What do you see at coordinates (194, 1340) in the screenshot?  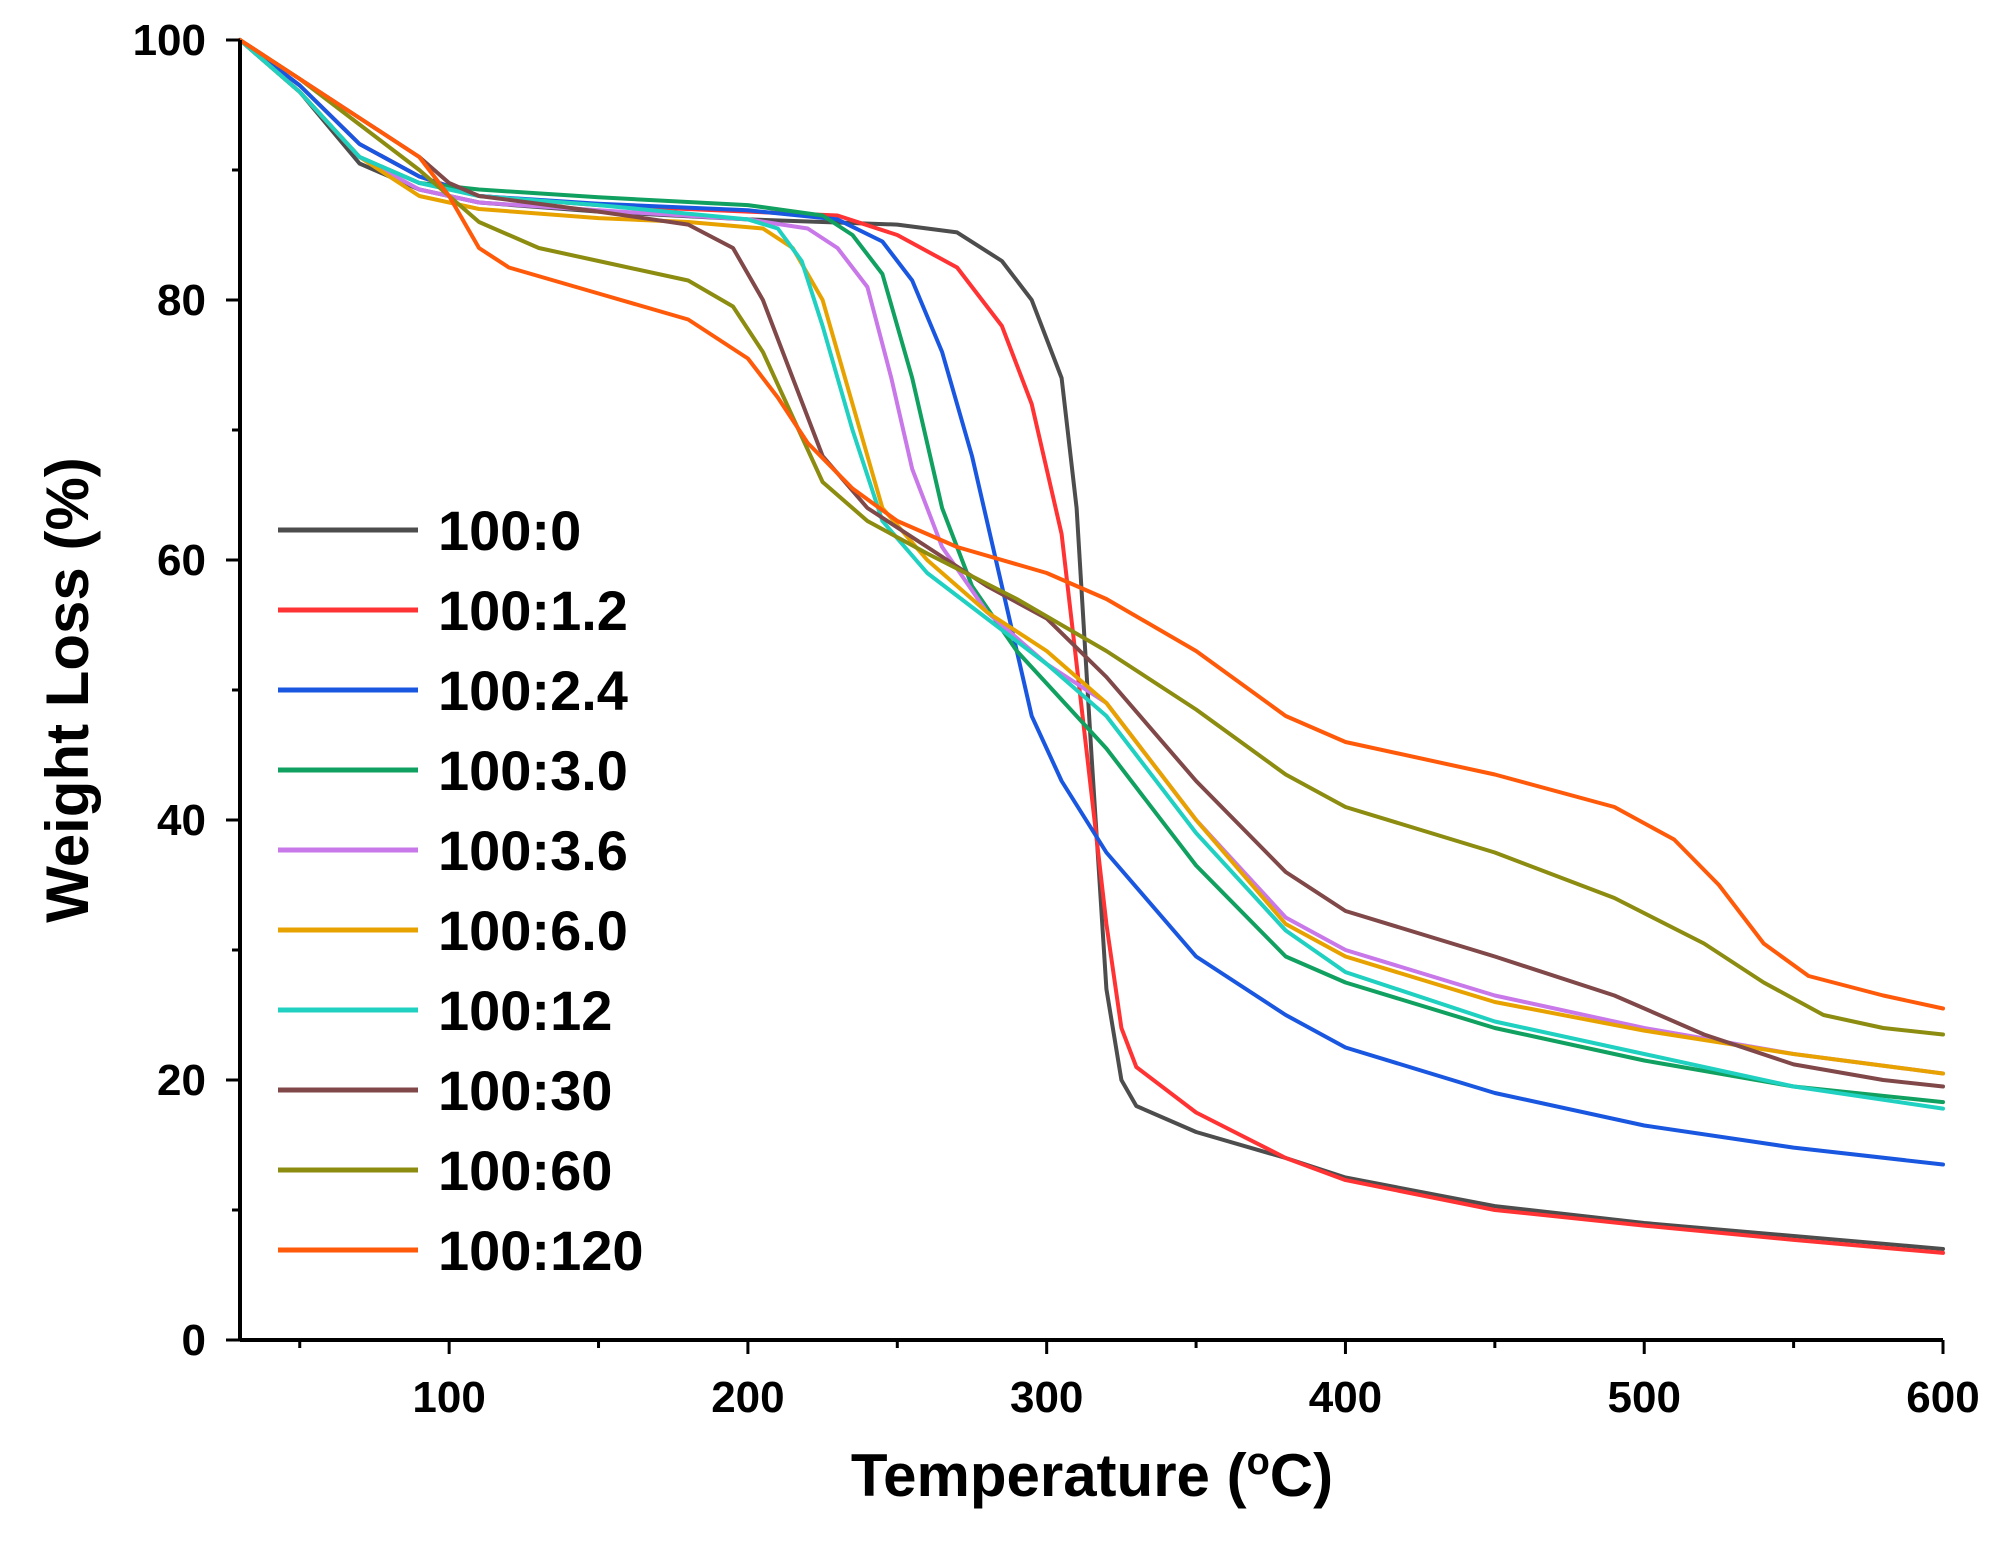 I see `y-tick-label: 0` at bounding box center [194, 1340].